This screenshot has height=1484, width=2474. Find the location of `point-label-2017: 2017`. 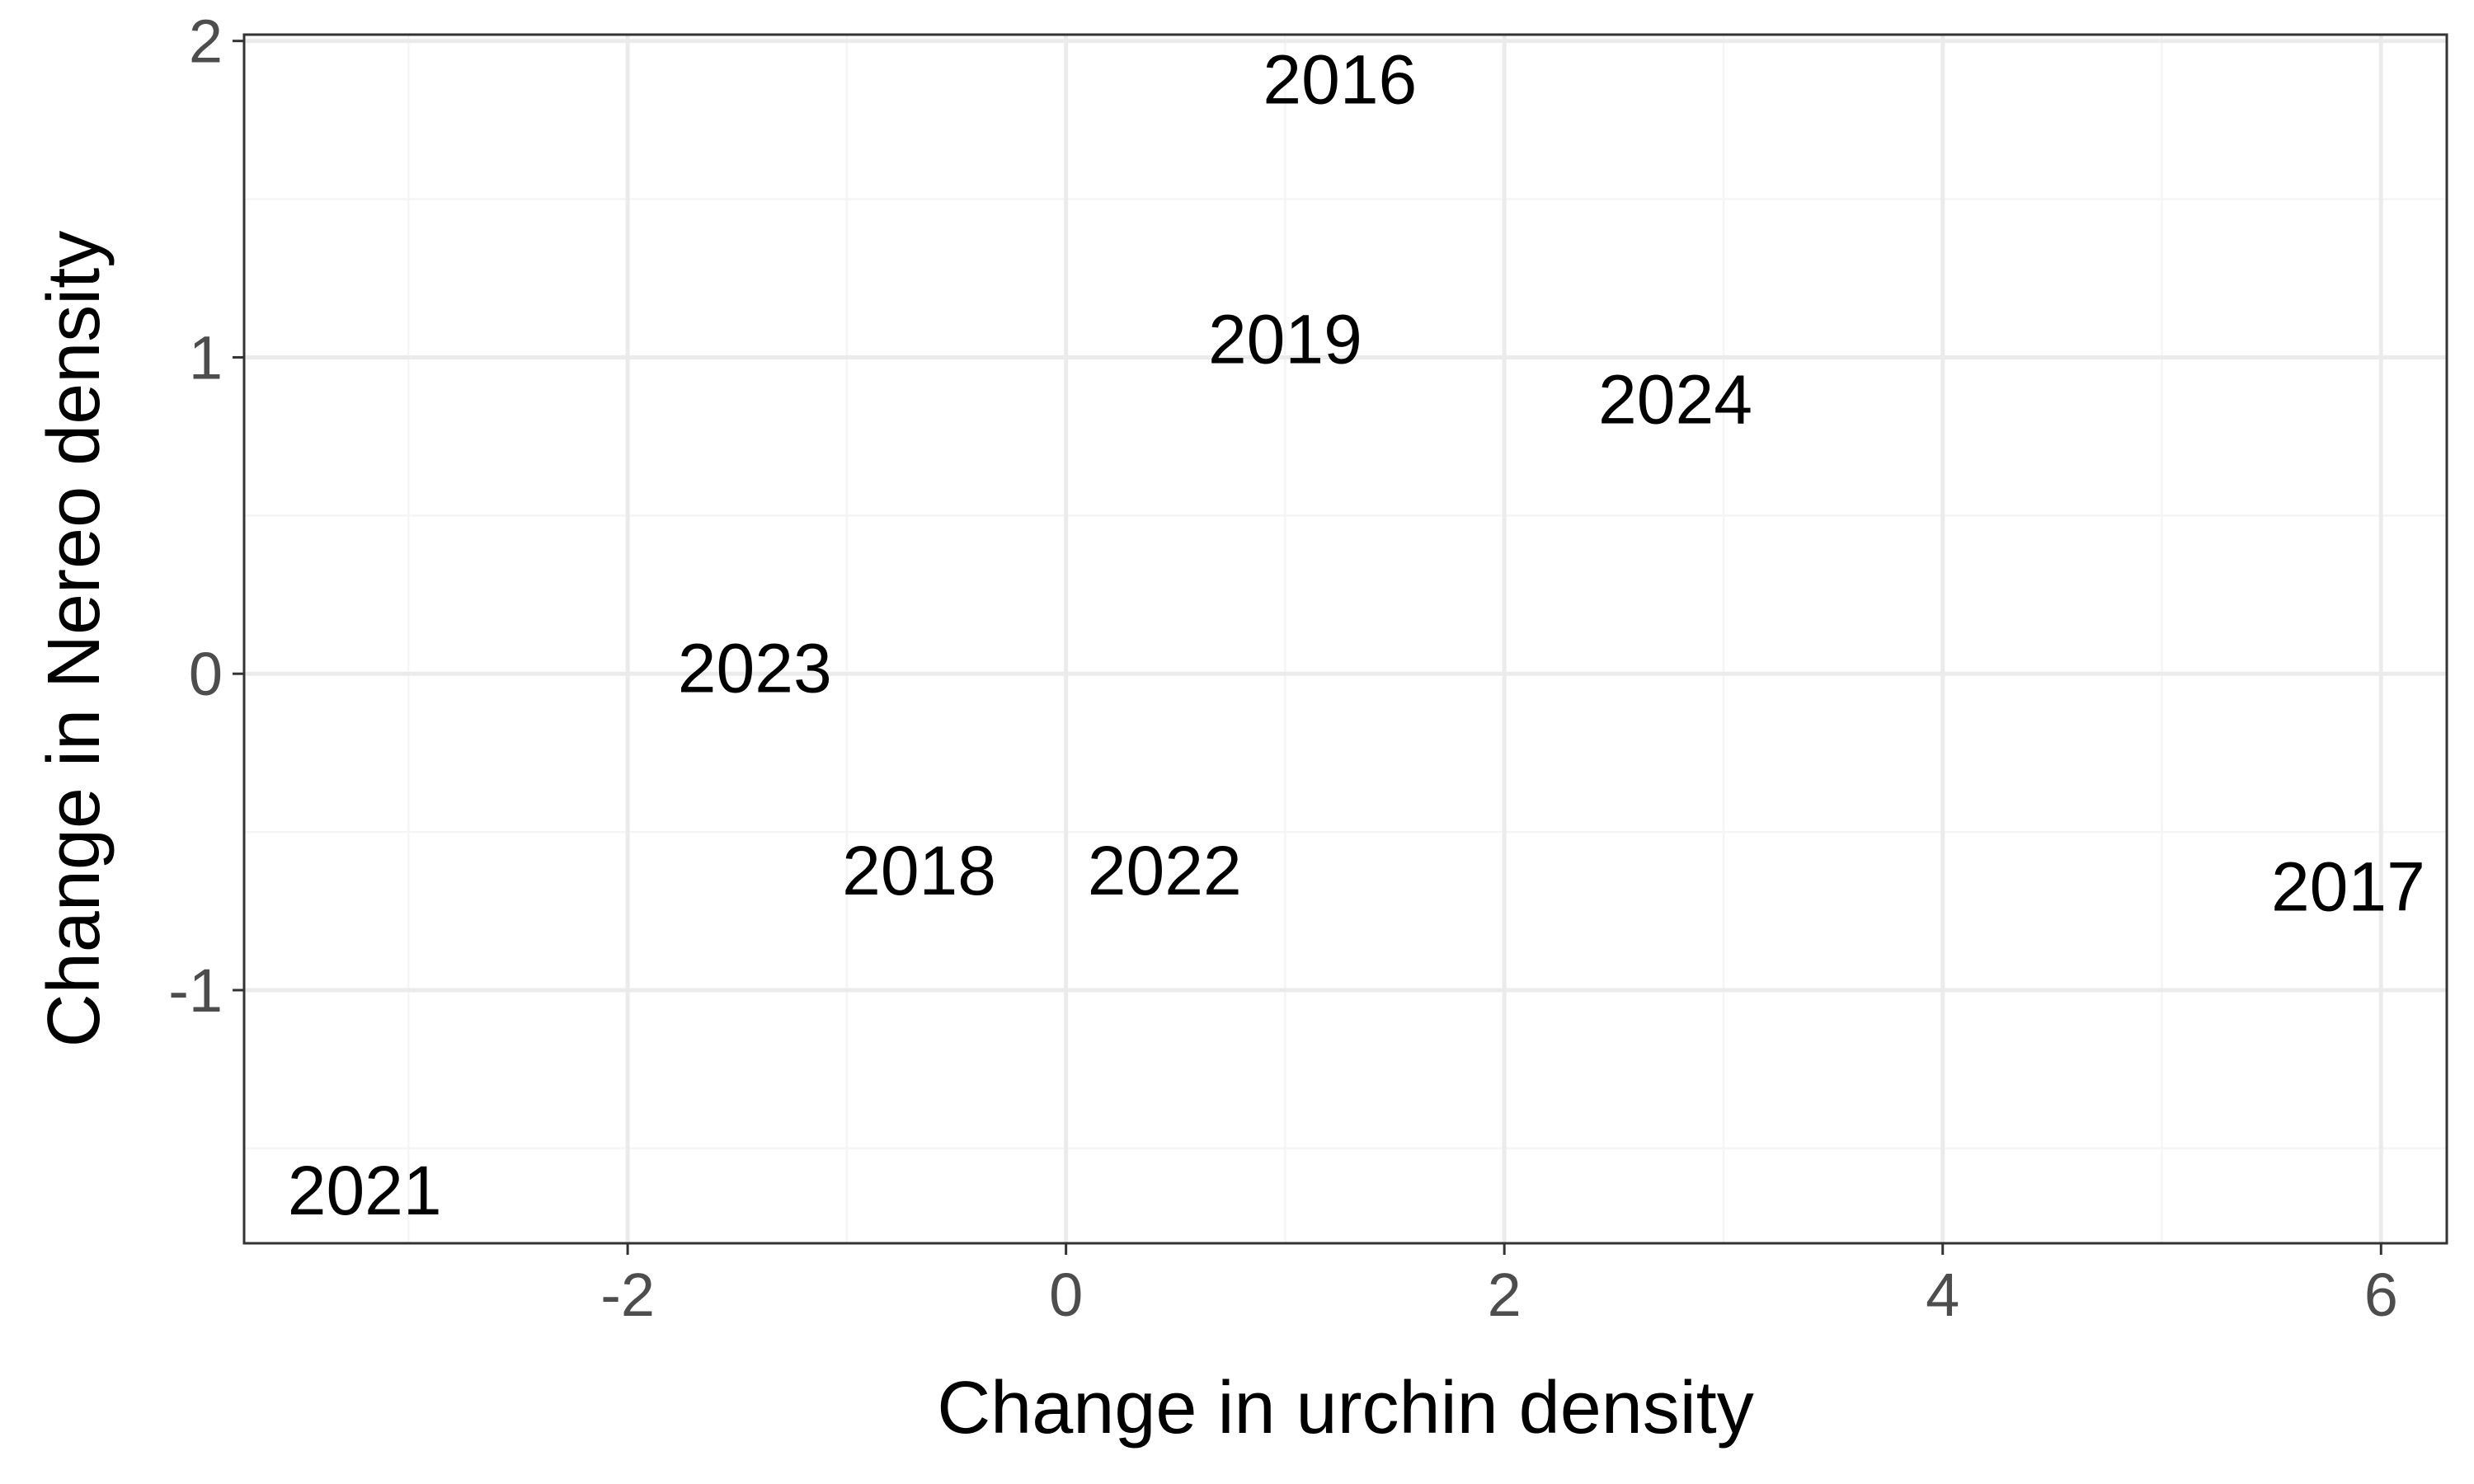

point-label-2017: 2017 is located at coordinates (2348, 886).